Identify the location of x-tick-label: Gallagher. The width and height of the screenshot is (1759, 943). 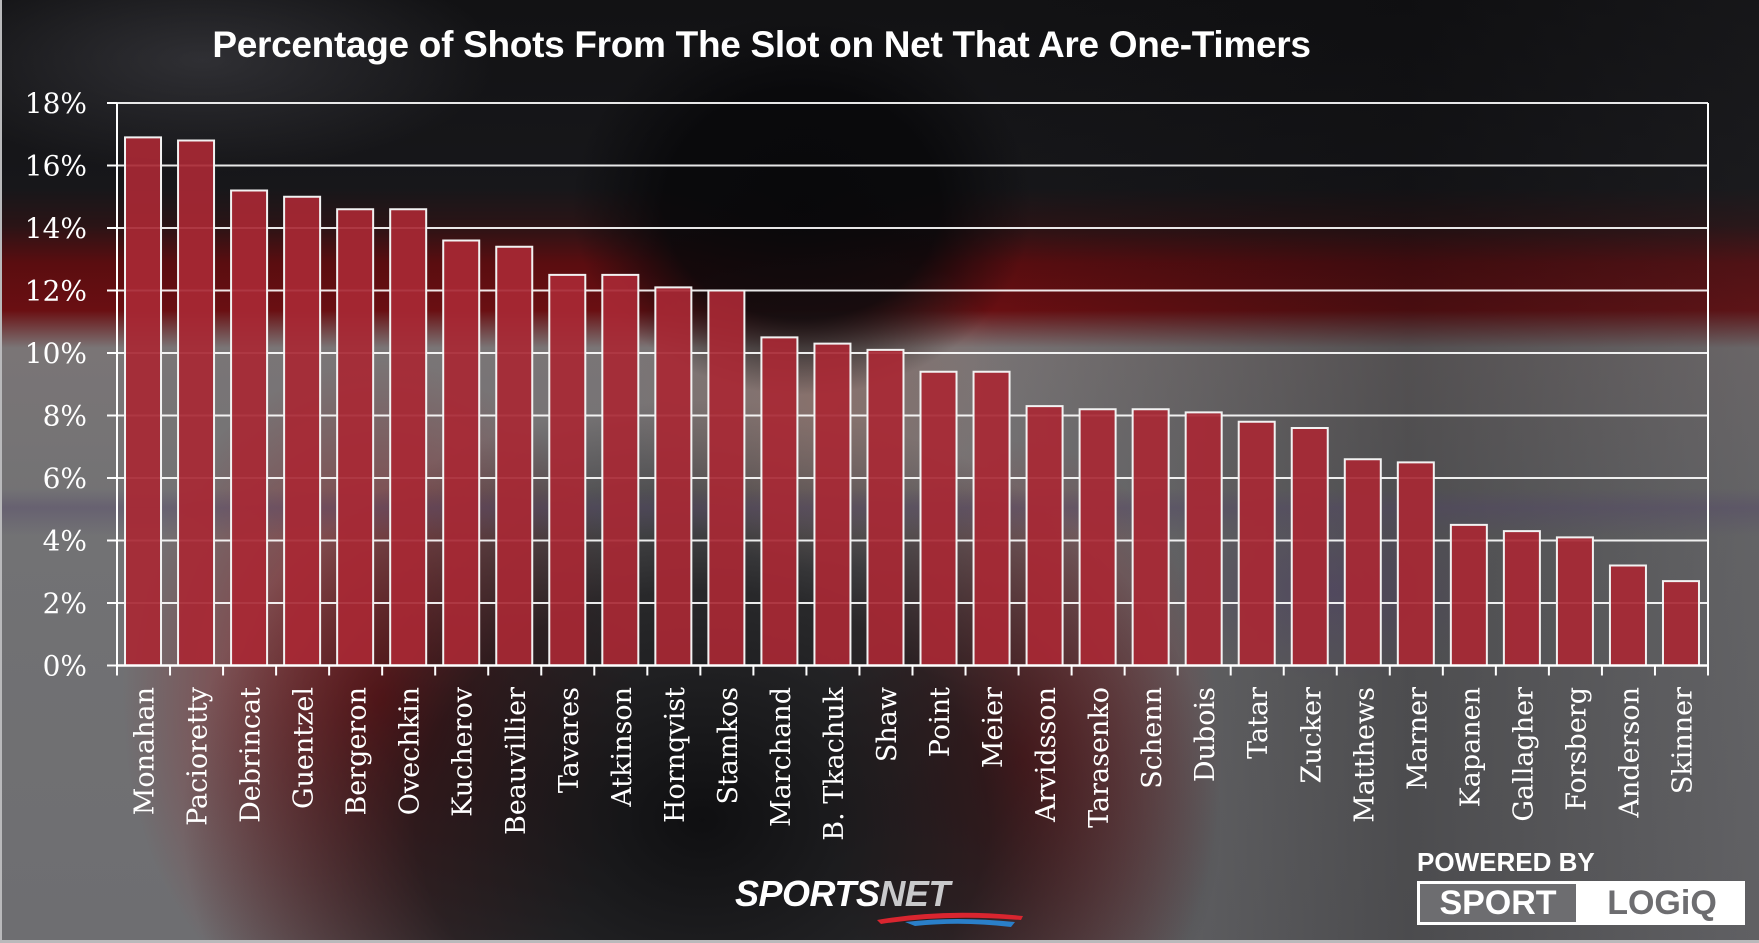
(1523, 754).